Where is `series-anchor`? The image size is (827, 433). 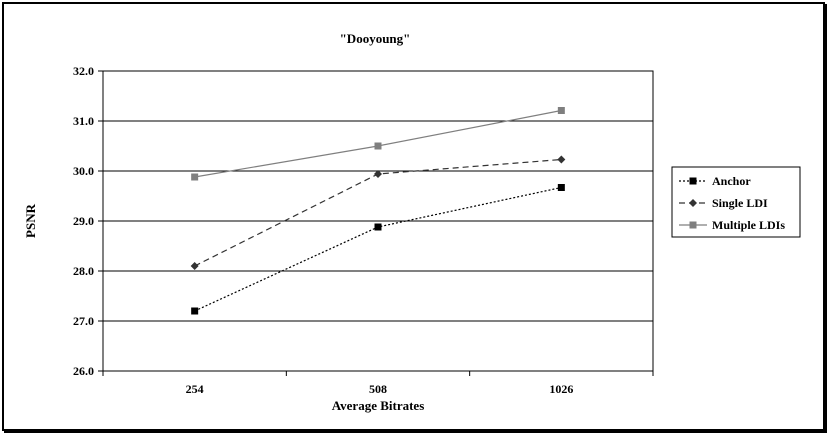 series-anchor is located at coordinates (378, 249).